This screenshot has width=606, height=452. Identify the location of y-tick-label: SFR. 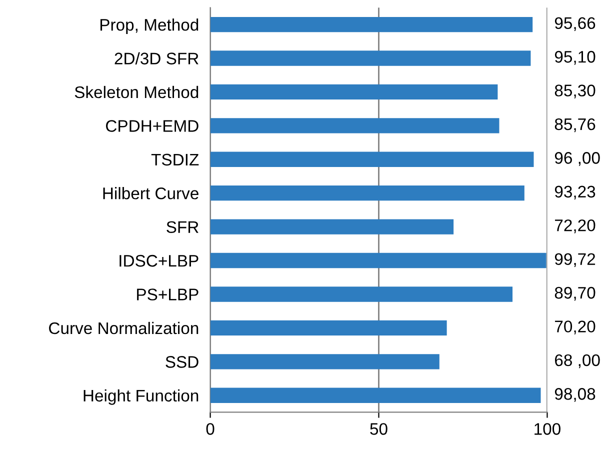
(182, 227).